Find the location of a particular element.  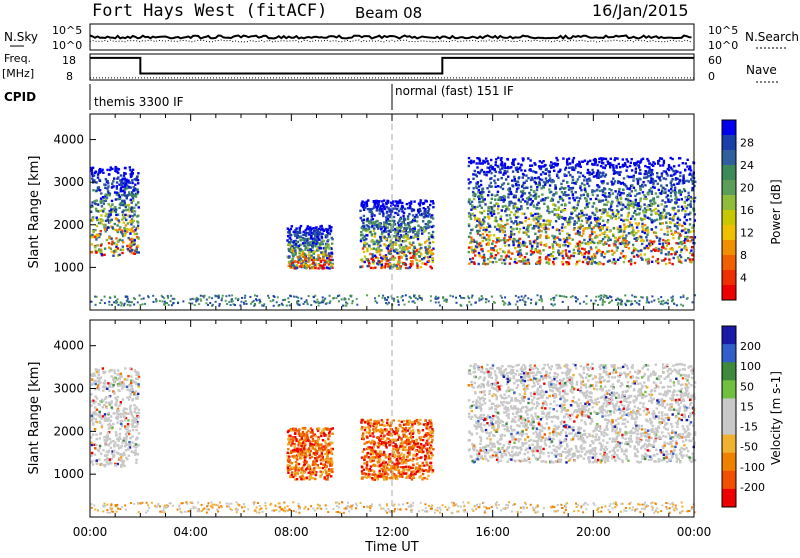

power-ytick-label: 4000 is located at coordinates (68, 140).